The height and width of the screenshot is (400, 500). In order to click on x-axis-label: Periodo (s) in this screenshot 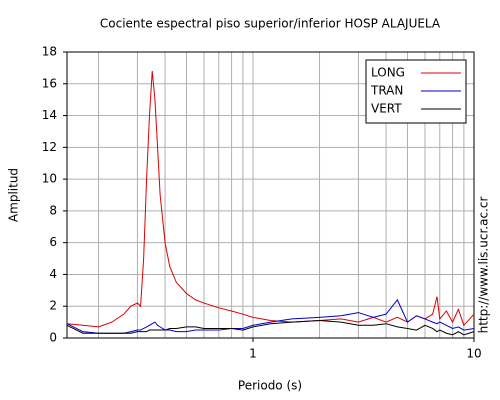, I will do `click(270, 386)`.